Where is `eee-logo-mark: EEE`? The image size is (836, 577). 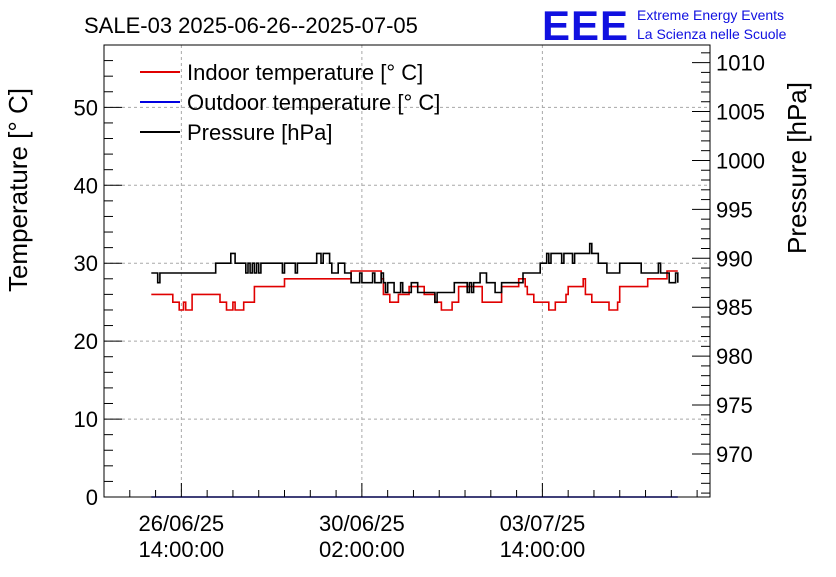
eee-logo-mark: EEE is located at coordinates (585, 25).